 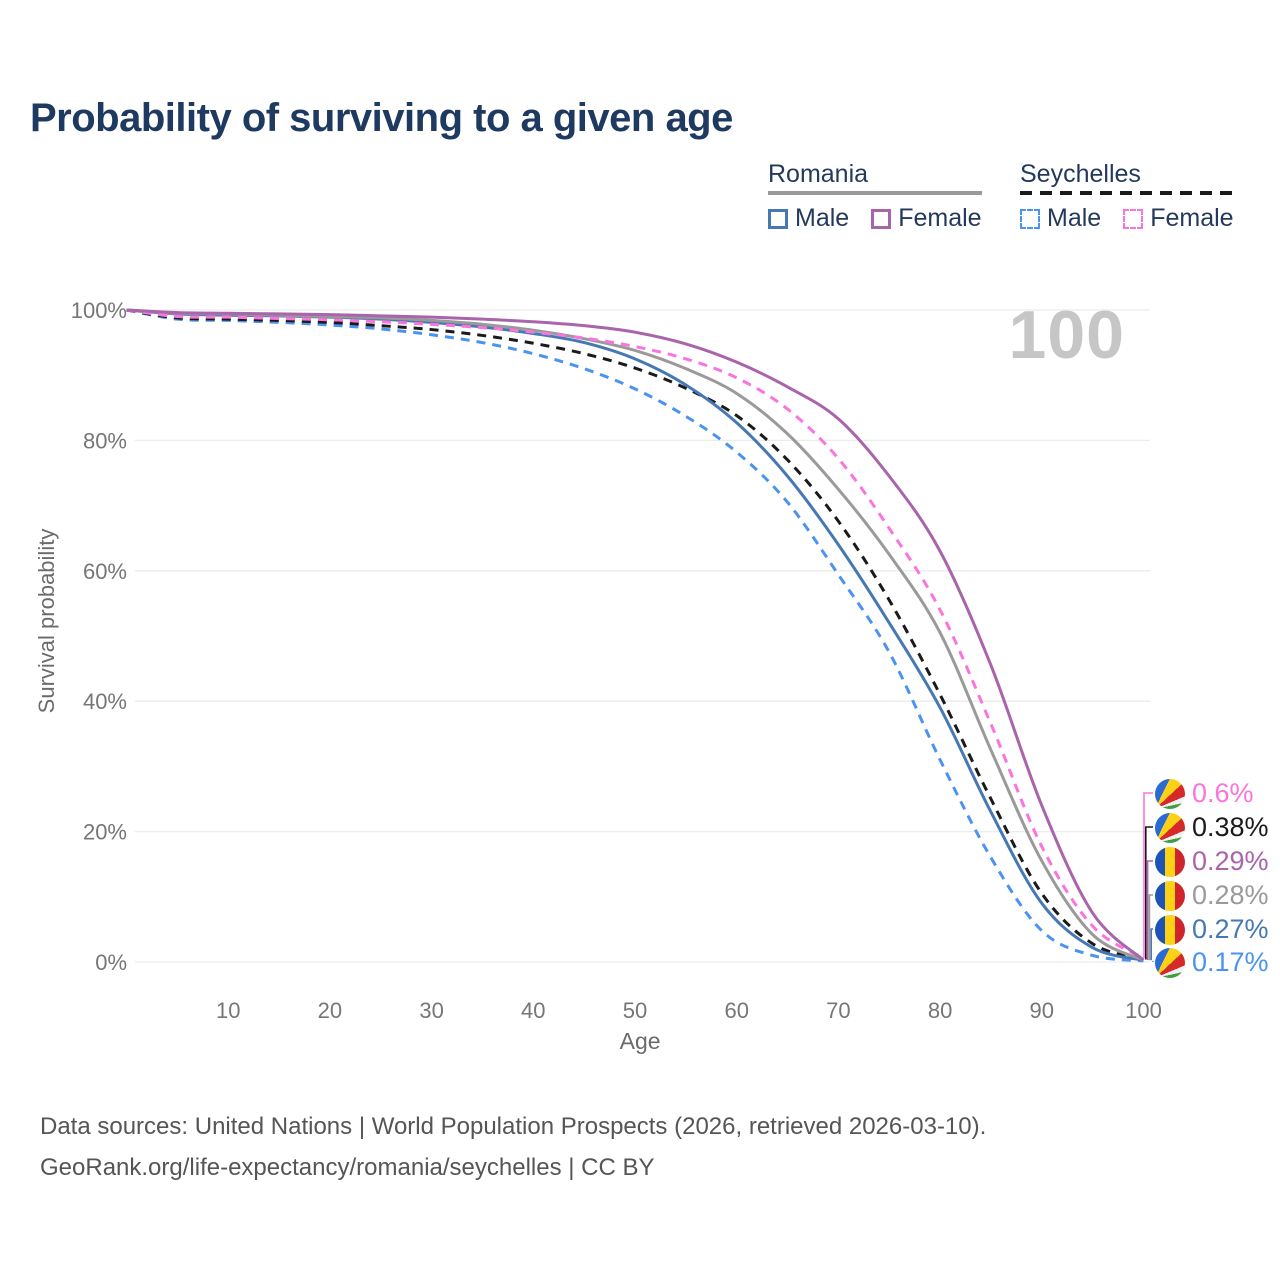 What do you see at coordinates (640, 205) in the screenshot?
I see `legend: Romania Male Female Seychelles Male` at bounding box center [640, 205].